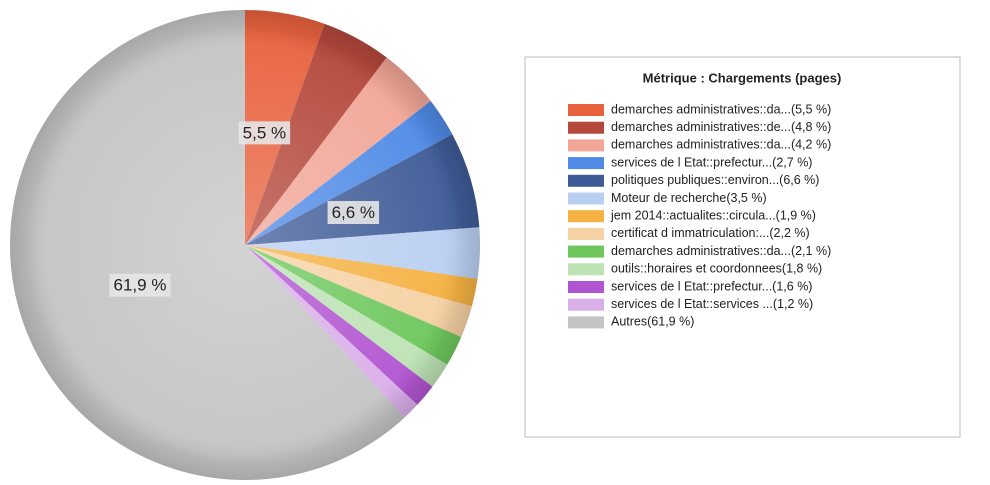 This screenshot has width=990, height=485. What do you see at coordinates (689, 198) in the screenshot?
I see `legend-label: Moteur de recherche(3,5 %)` at bounding box center [689, 198].